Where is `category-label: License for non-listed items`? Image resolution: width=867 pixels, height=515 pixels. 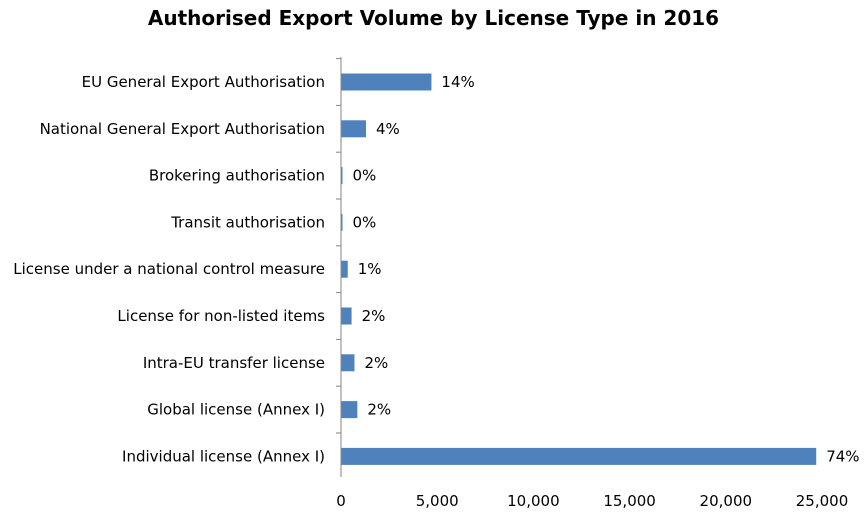 category-label: License for non-listed items is located at coordinates (221, 316).